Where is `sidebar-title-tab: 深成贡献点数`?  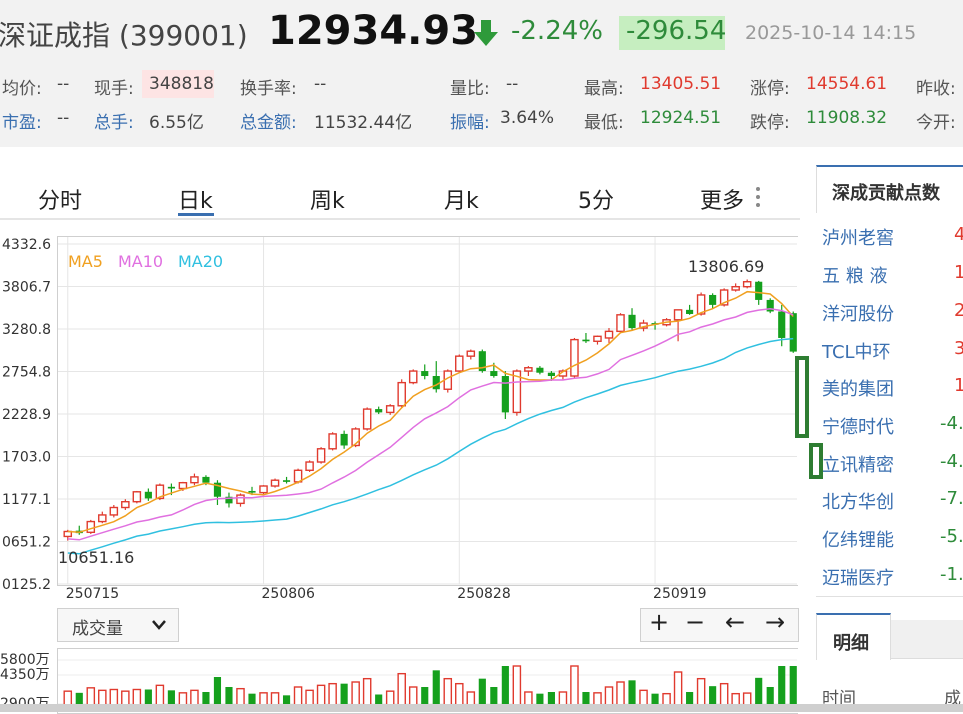
sidebar-title-tab: 深成贡献点数 is located at coordinates (889, 189).